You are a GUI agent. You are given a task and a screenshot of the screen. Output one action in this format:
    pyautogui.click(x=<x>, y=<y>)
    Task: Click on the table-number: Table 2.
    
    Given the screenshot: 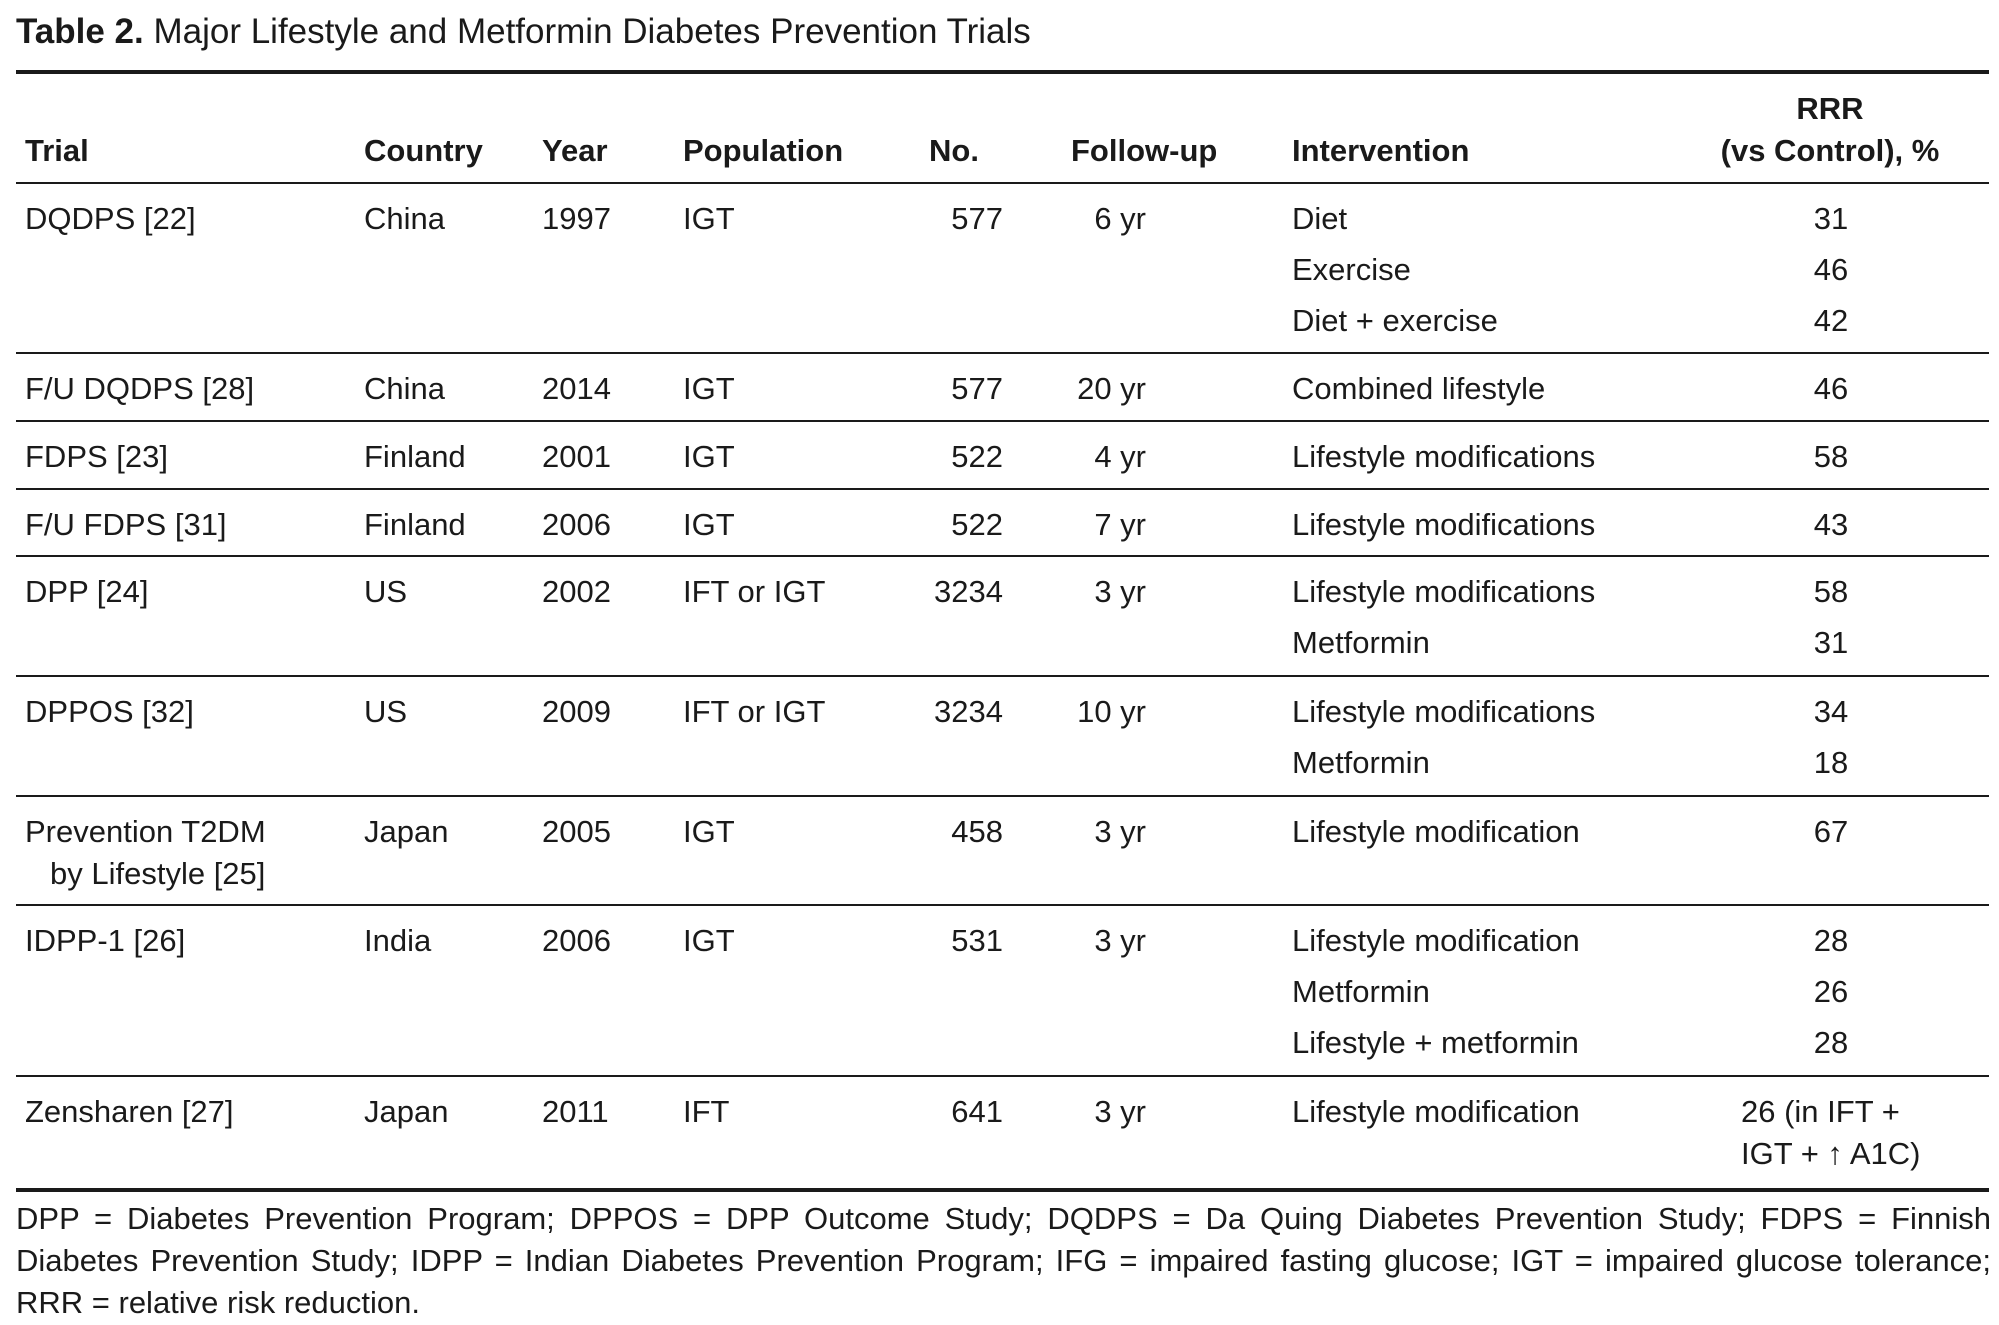 What is the action you would take?
    pyautogui.click(x=80, y=31)
    